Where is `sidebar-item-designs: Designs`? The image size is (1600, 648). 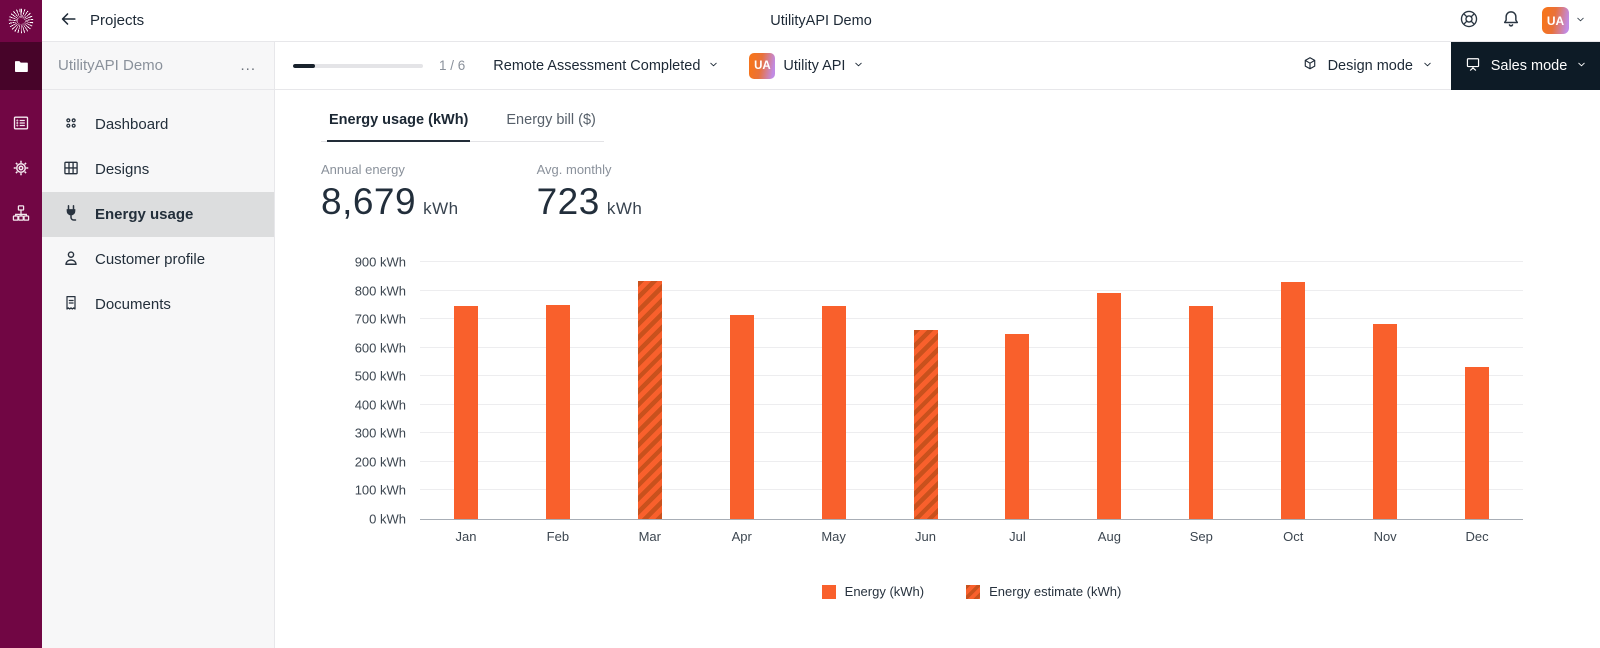
sidebar-item-designs: Designs is located at coordinates (158, 169).